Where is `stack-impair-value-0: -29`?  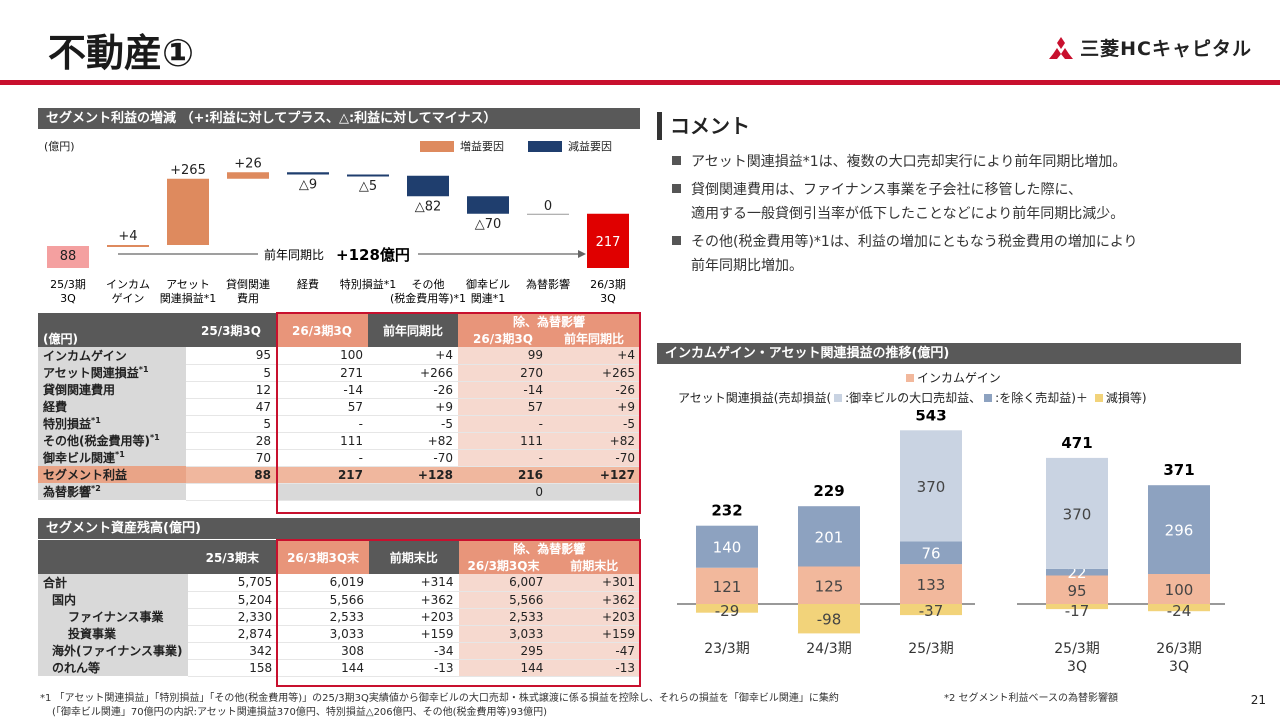
stack-impair-value-0: -29 is located at coordinates (727, 611).